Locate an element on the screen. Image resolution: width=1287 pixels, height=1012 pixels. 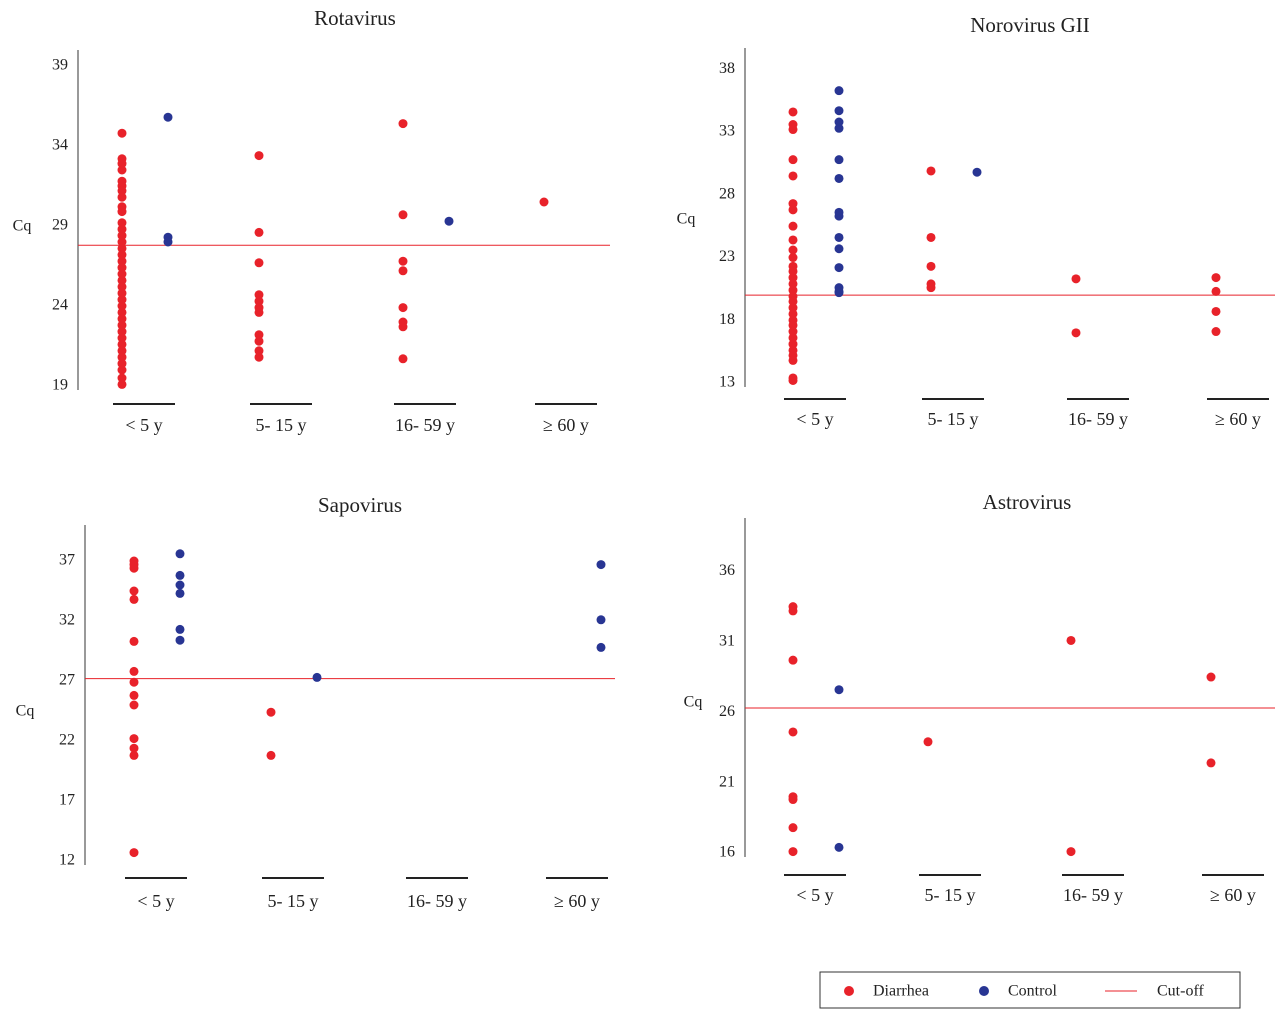
y-tick-label: 31 is located at coordinates (727, 641).